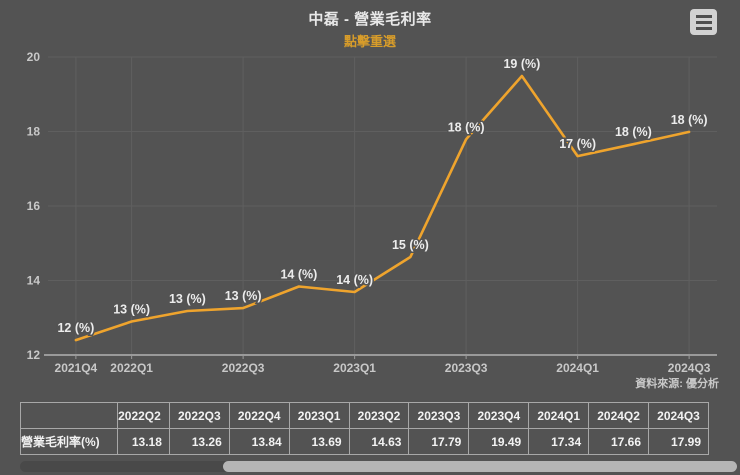 The height and width of the screenshot is (475, 740). Describe the element at coordinates (577, 144) in the screenshot. I see `point-data-label: 17 (%)` at that location.